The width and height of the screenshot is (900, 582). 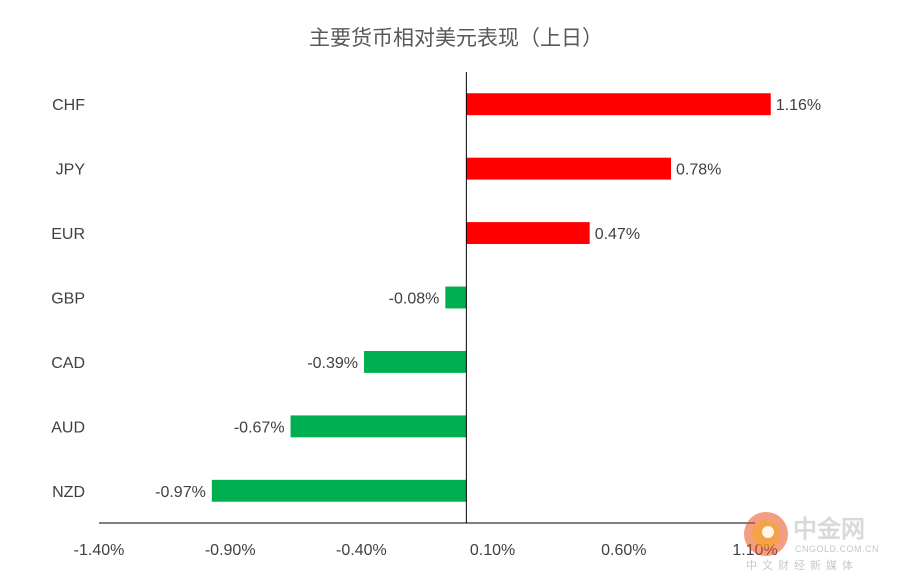 What do you see at coordinates (802, 565) in the screenshot?
I see `watermark-tagline: 中文财经新媒体` at bounding box center [802, 565].